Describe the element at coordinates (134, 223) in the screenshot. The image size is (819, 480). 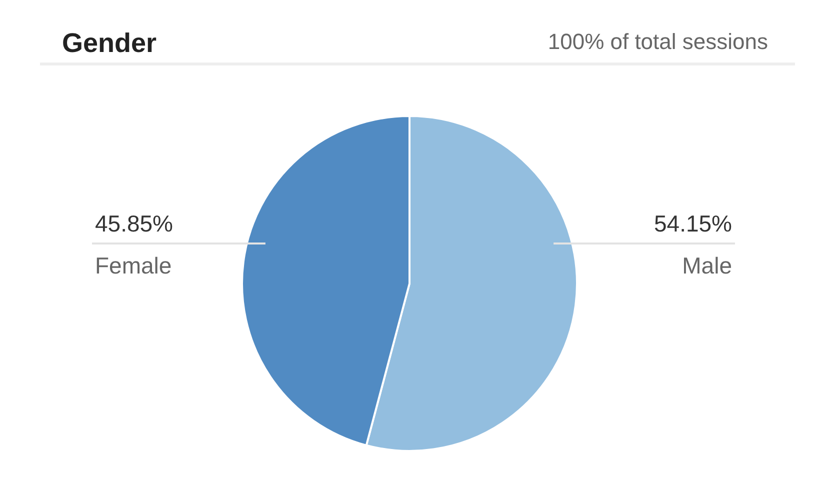
I see `data-label: 45.85%` at that location.